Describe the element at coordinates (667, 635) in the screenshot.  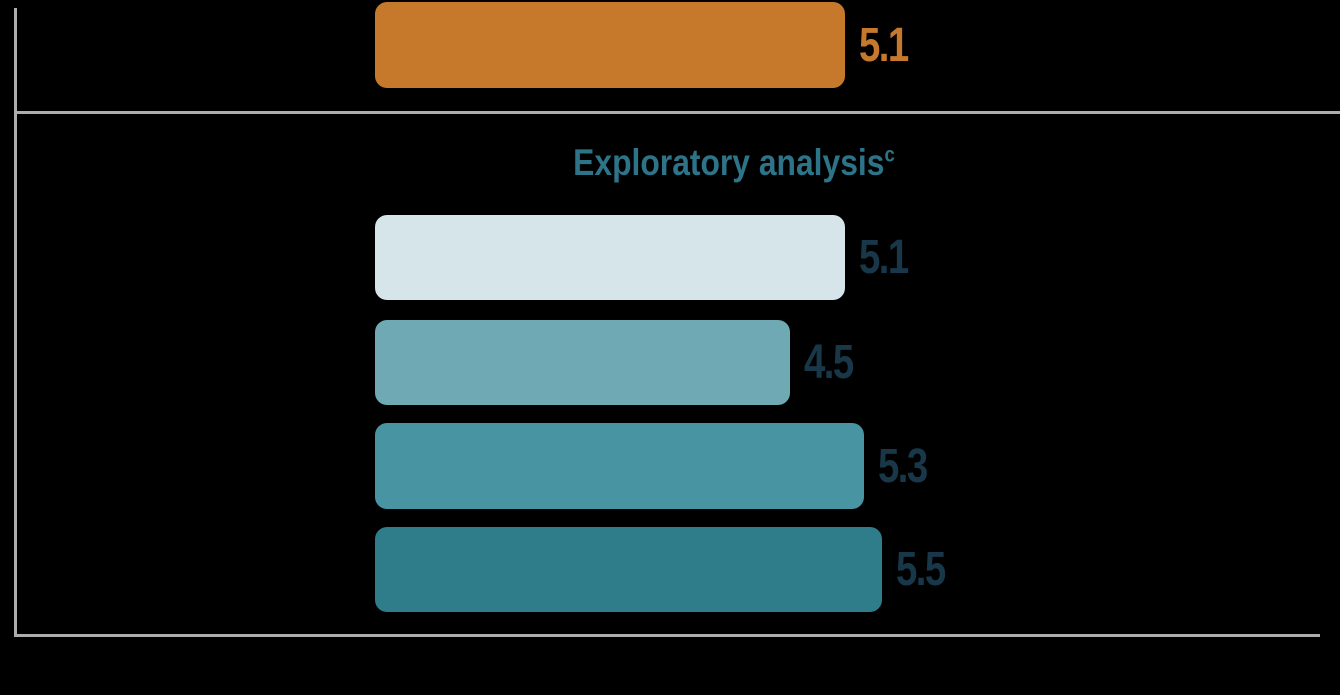
I see `x-axis-line` at that location.